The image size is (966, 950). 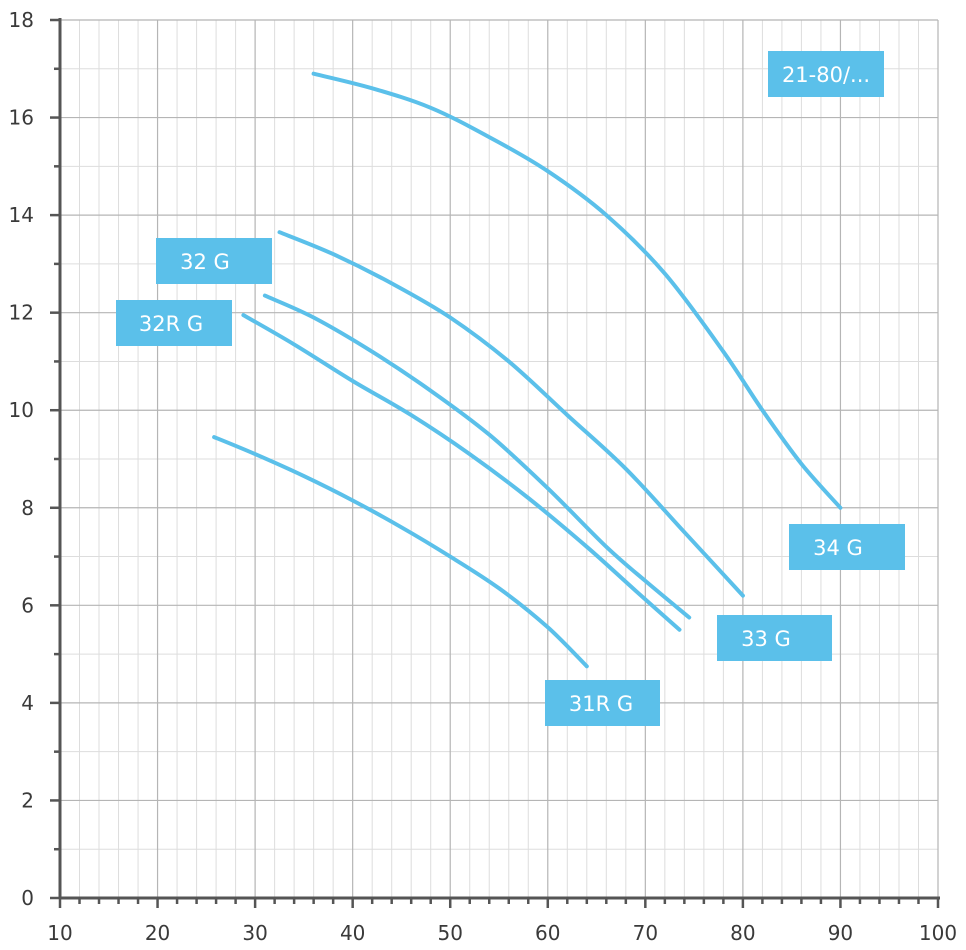 I want to click on series-label-32rg-box, so click(x=174, y=323).